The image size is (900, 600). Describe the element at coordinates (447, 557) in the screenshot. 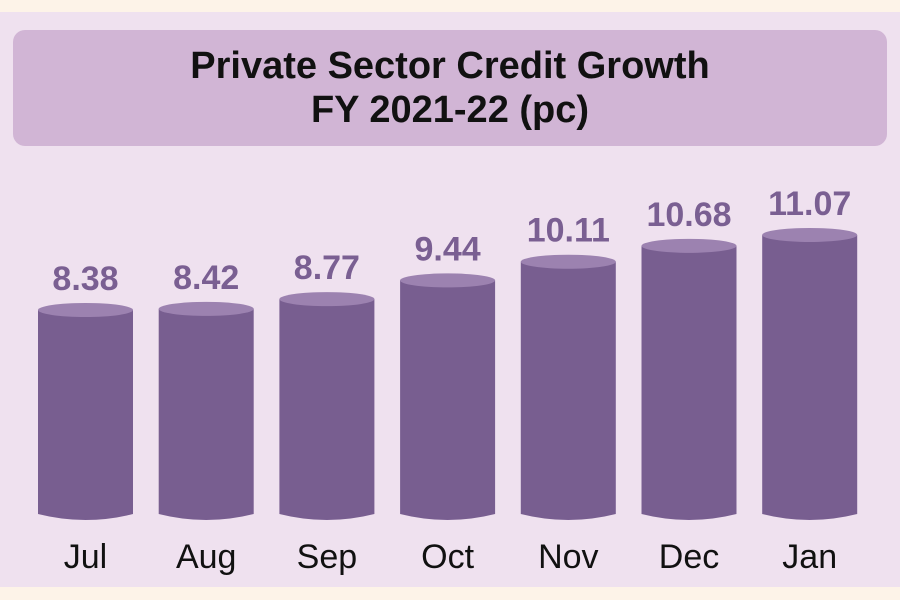

I see `x-tick-label: Oct` at that location.